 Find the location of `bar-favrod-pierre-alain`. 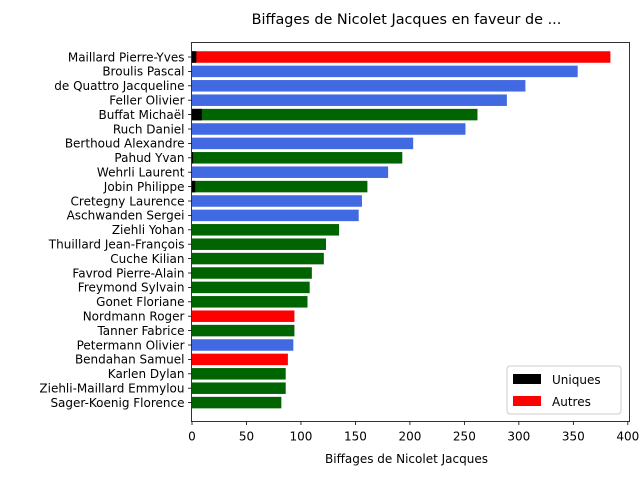

bar-favrod-pierre-alain is located at coordinates (252, 273).